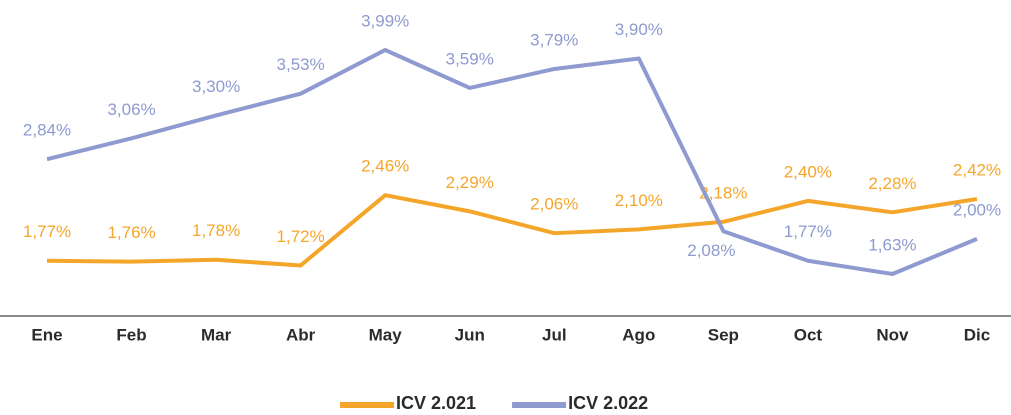 The width and height of the screenshot is (1011, 415). Describe the element at coordinates (131, 232) in the screenshot. I see `value-label: 1,76%` at that location.